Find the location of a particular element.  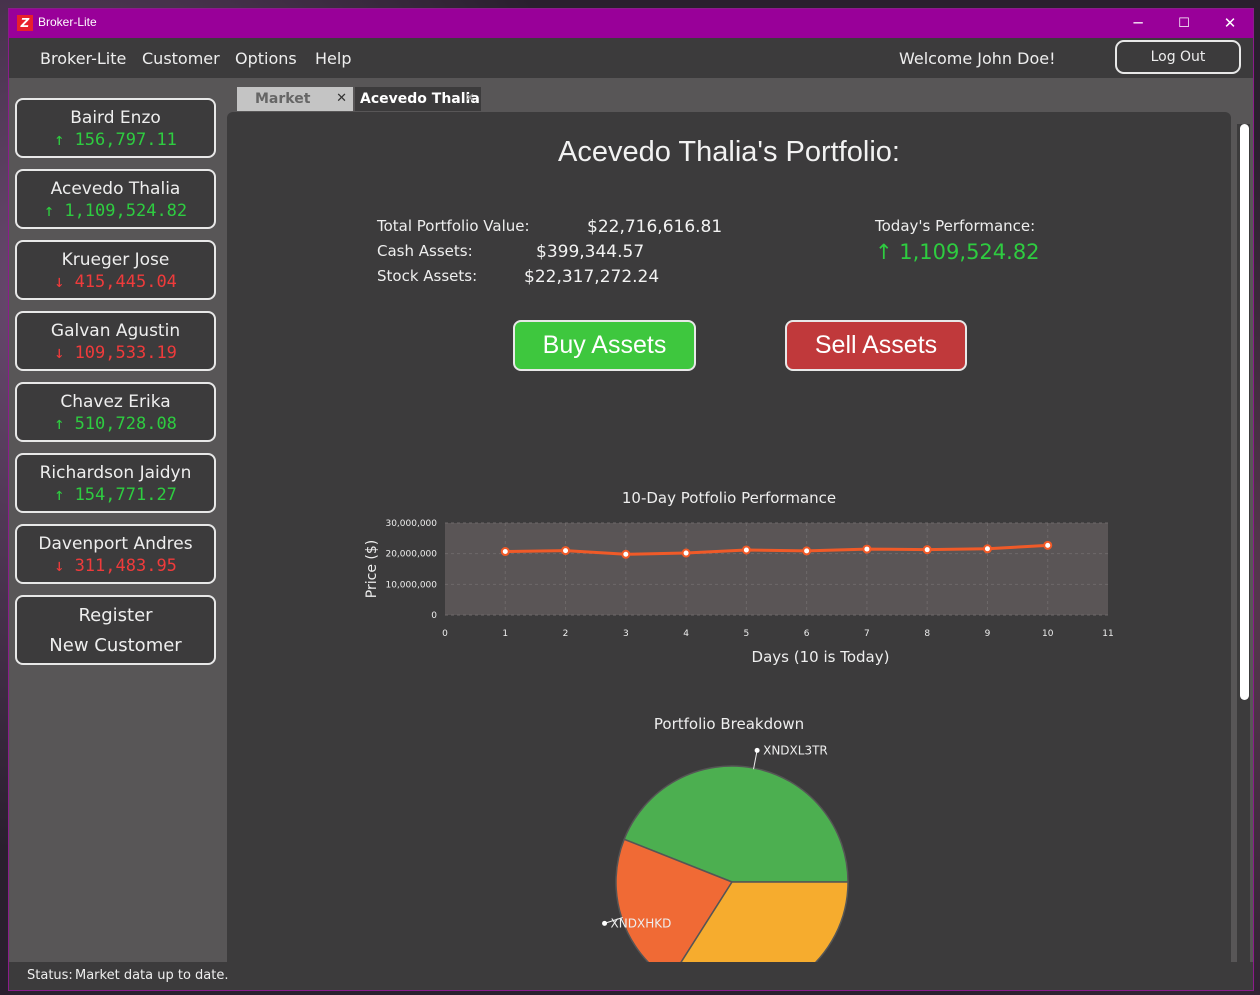

customer-card: Acevedo Thalia ↑ 1,109,524.82 is located at coordinates (115, 199).